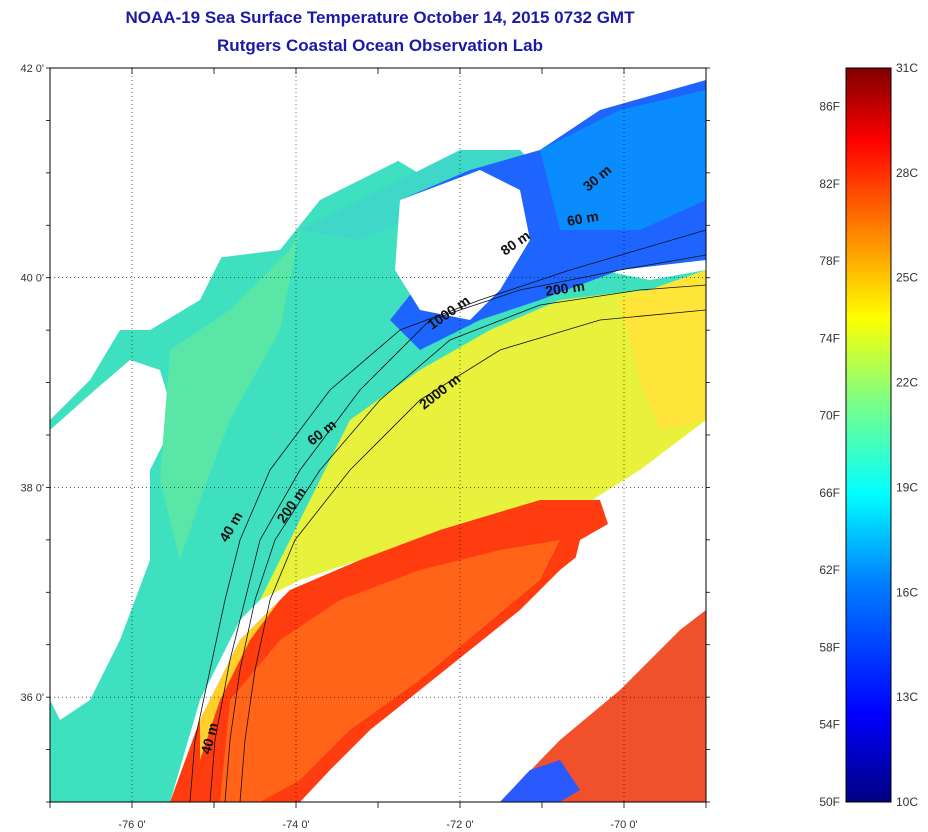 The height and width of the screenshot is (832, 928). I want to click on colorbar-f-label: 50F, so click(829, 802).